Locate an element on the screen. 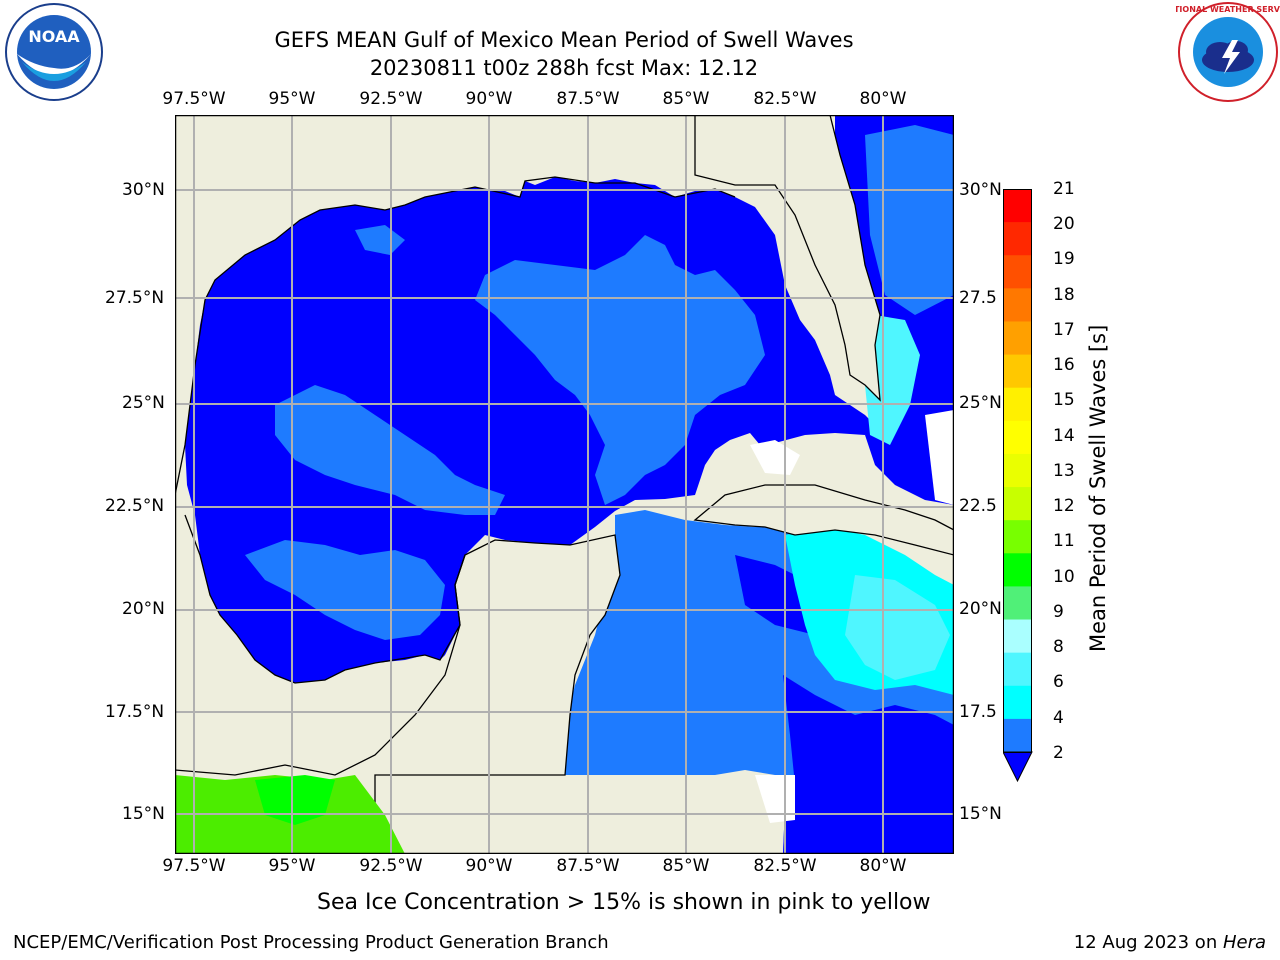 This screenshot has height=960, width=1280. colorbar-tick: 11 is located at coordinates (1064, 541).